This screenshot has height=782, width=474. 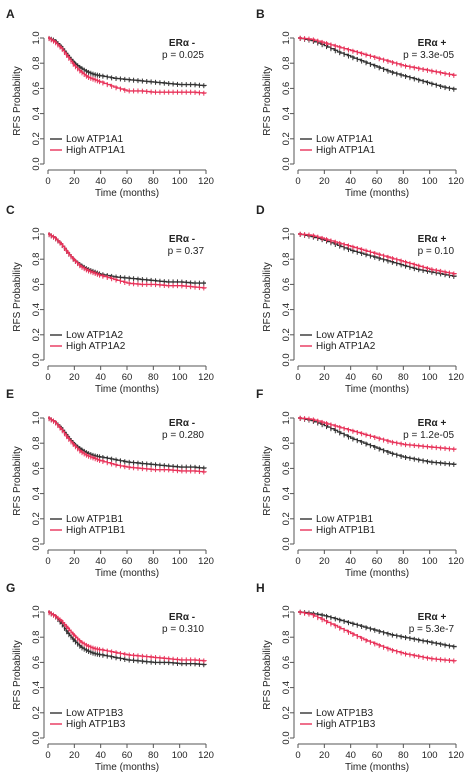 I want to click on panel-letter: F, so click(x=259, y=394).